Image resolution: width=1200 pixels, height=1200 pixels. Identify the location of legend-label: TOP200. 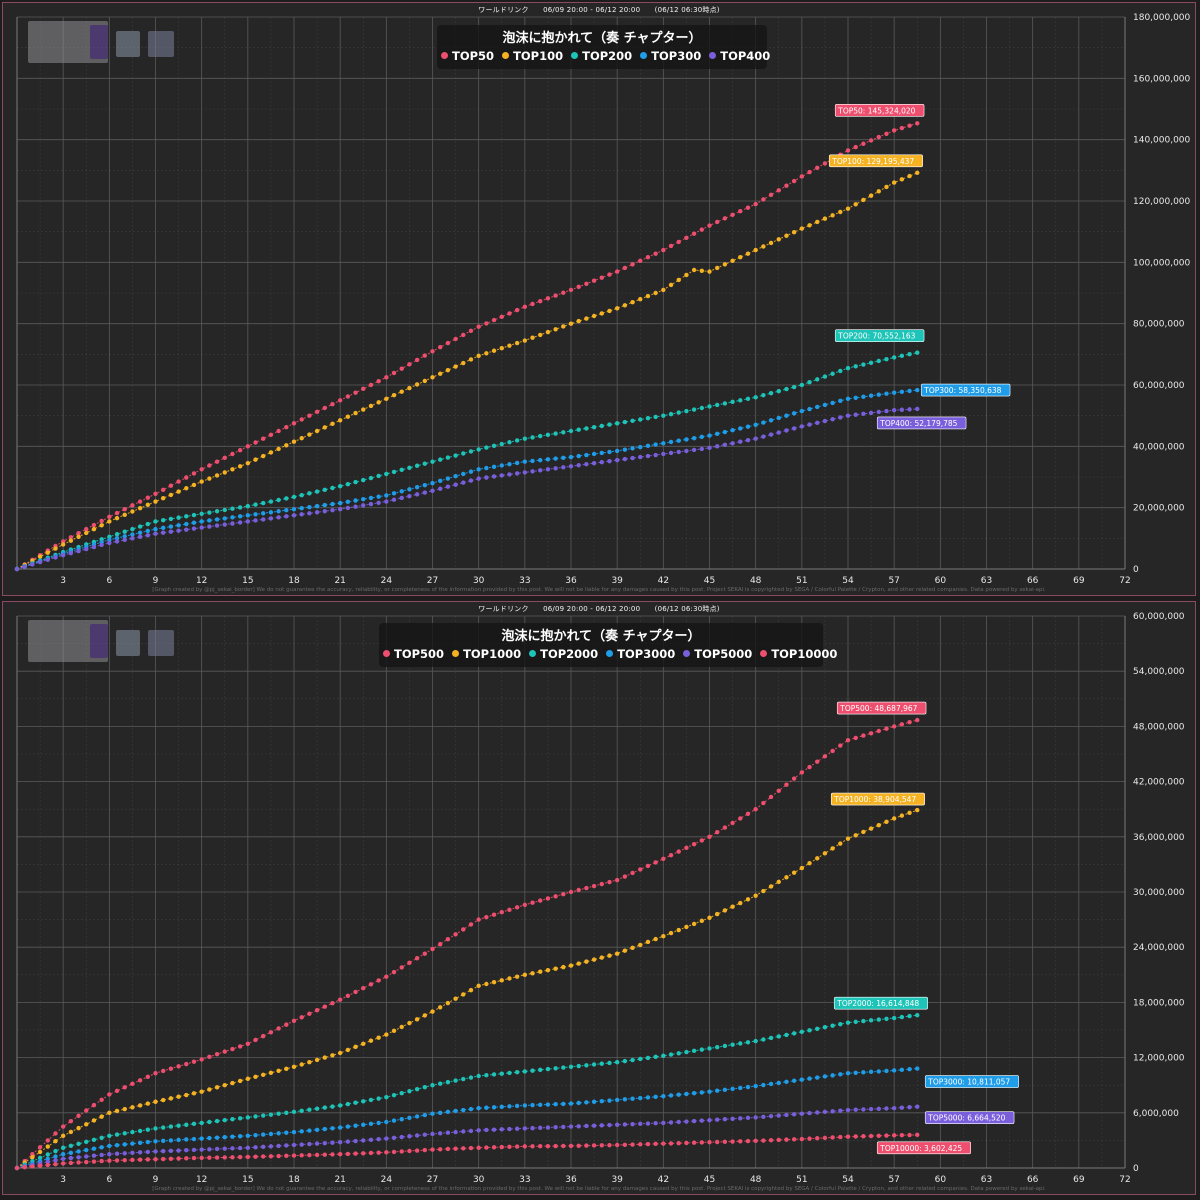
(607, 56).